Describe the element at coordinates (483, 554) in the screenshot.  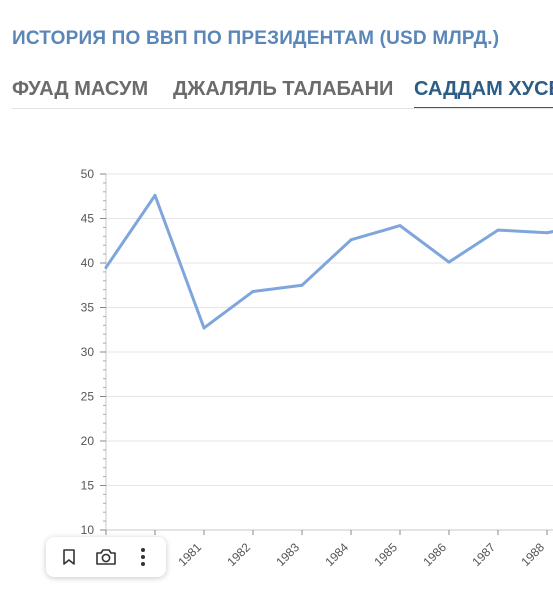
I see `x-tick-label: 1987` at that location.